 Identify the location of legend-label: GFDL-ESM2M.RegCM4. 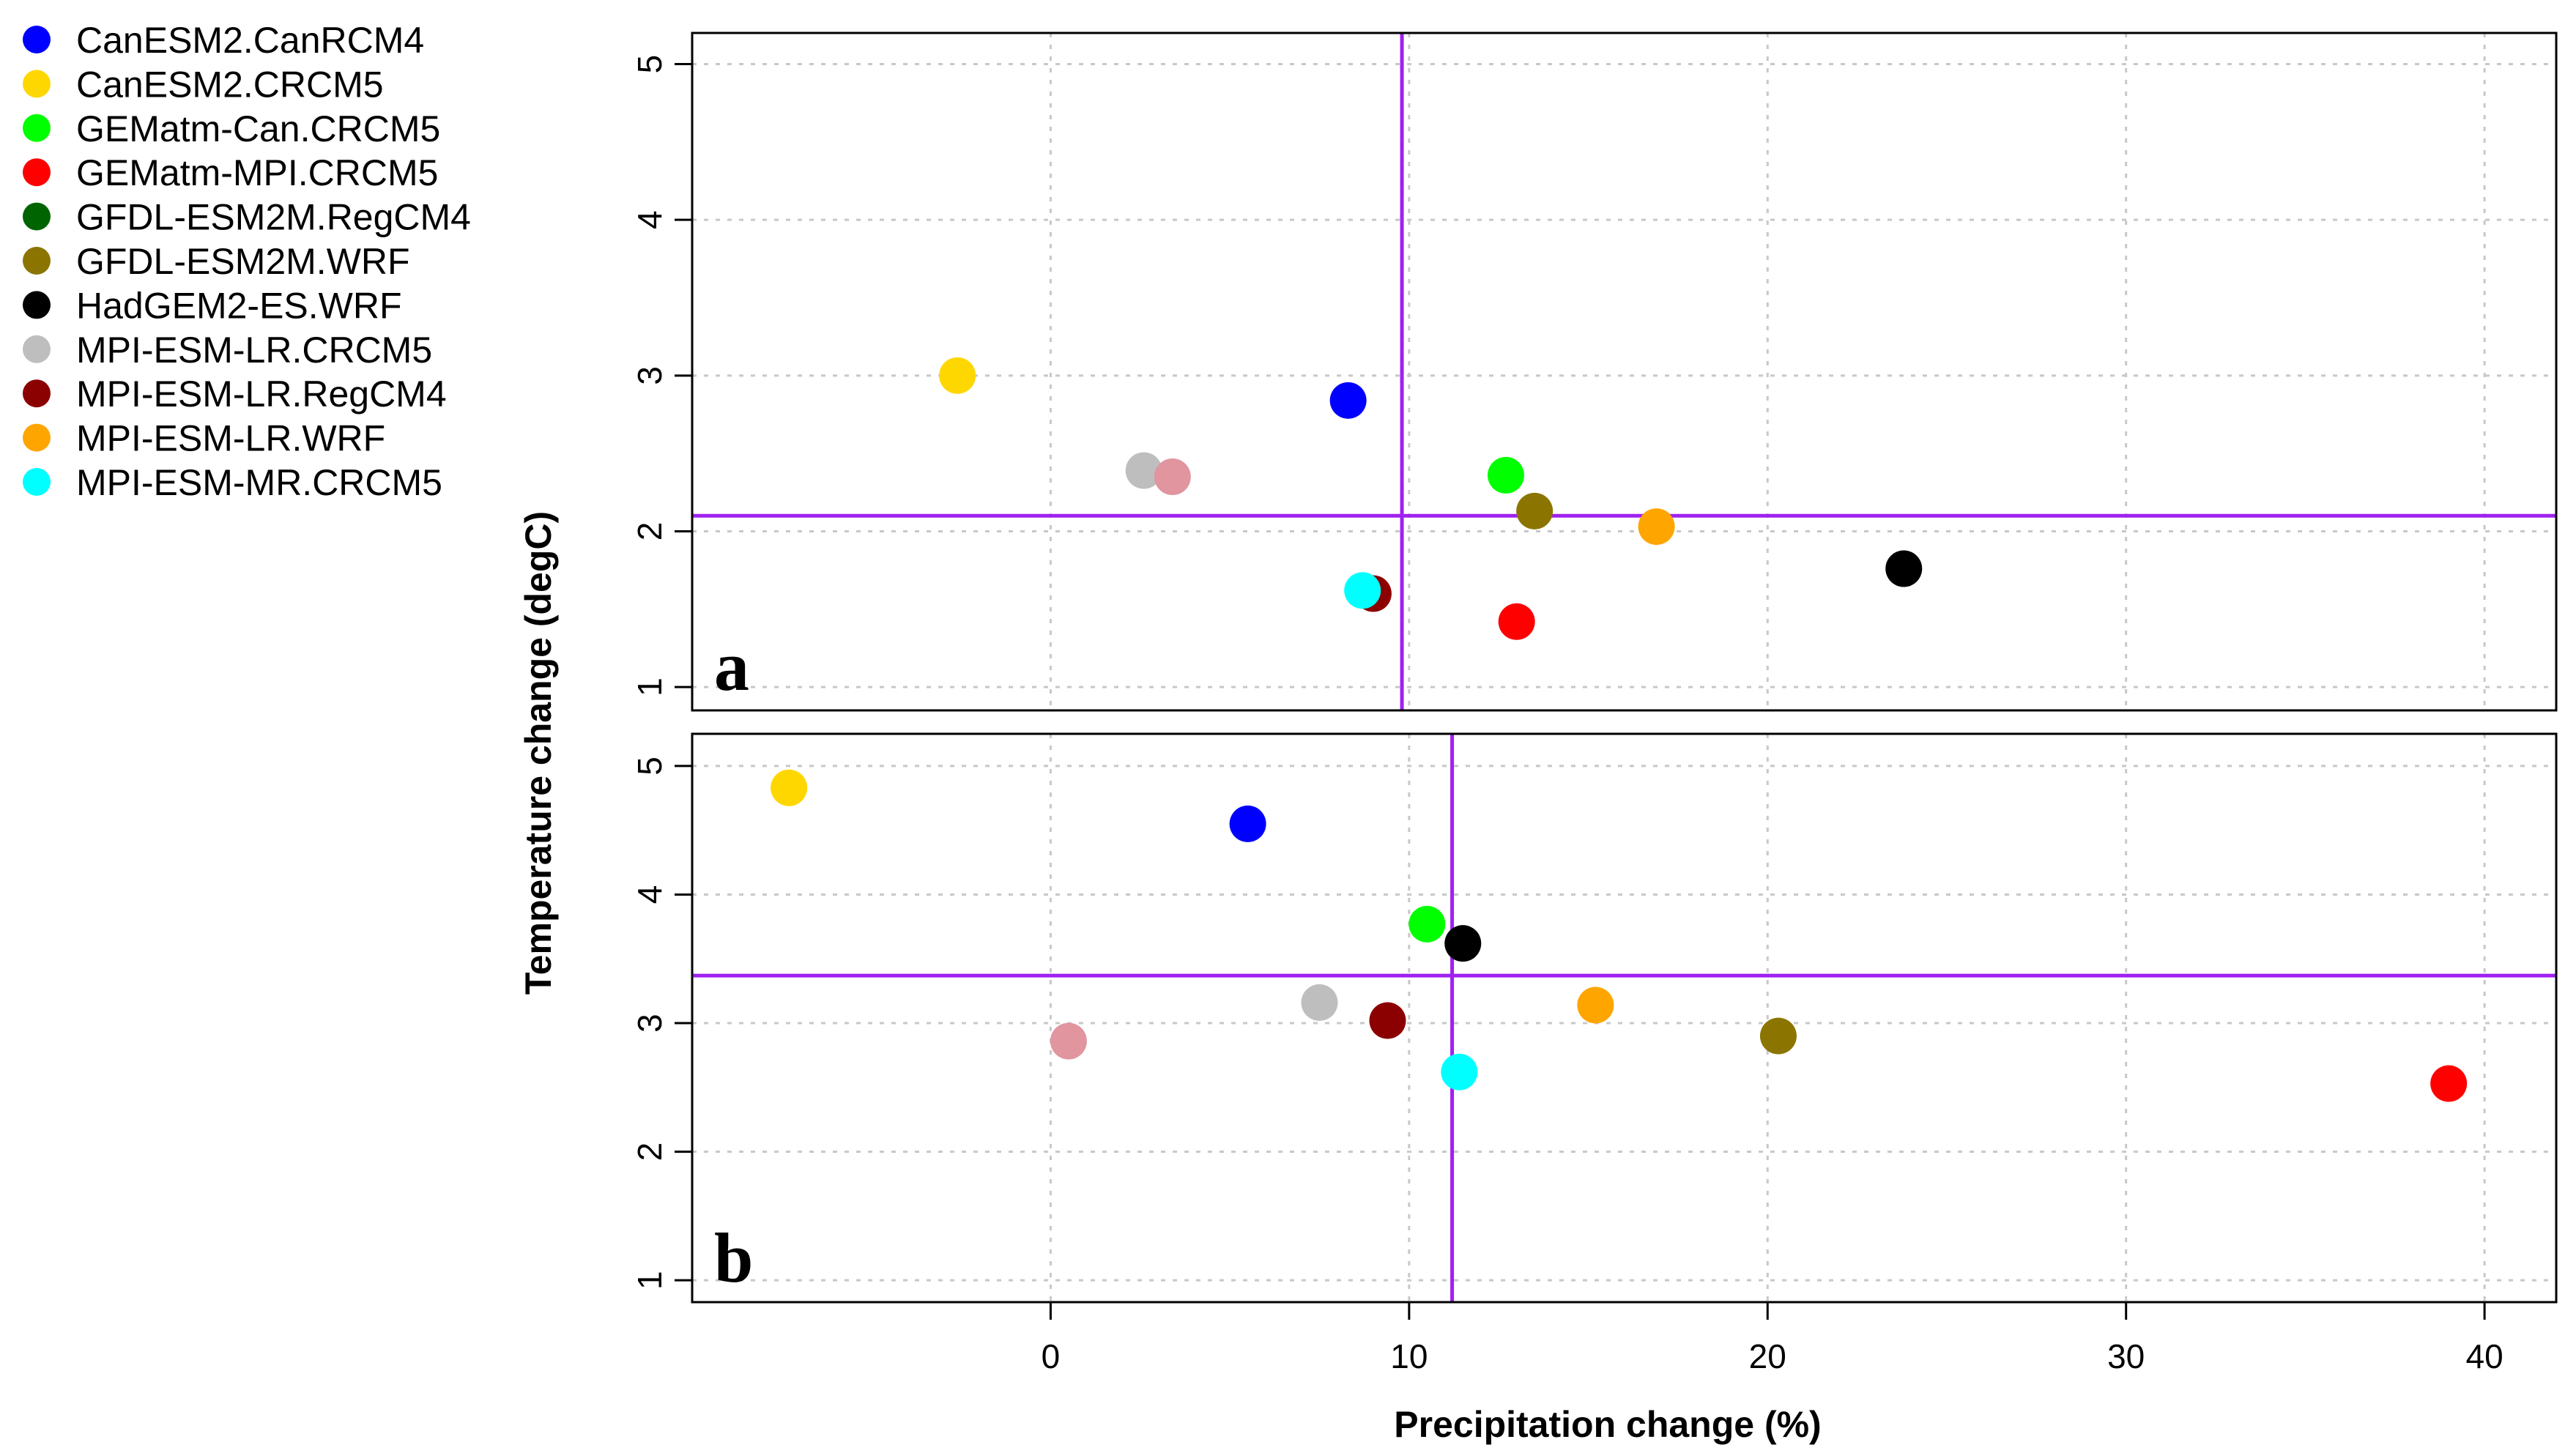
(273, 217).